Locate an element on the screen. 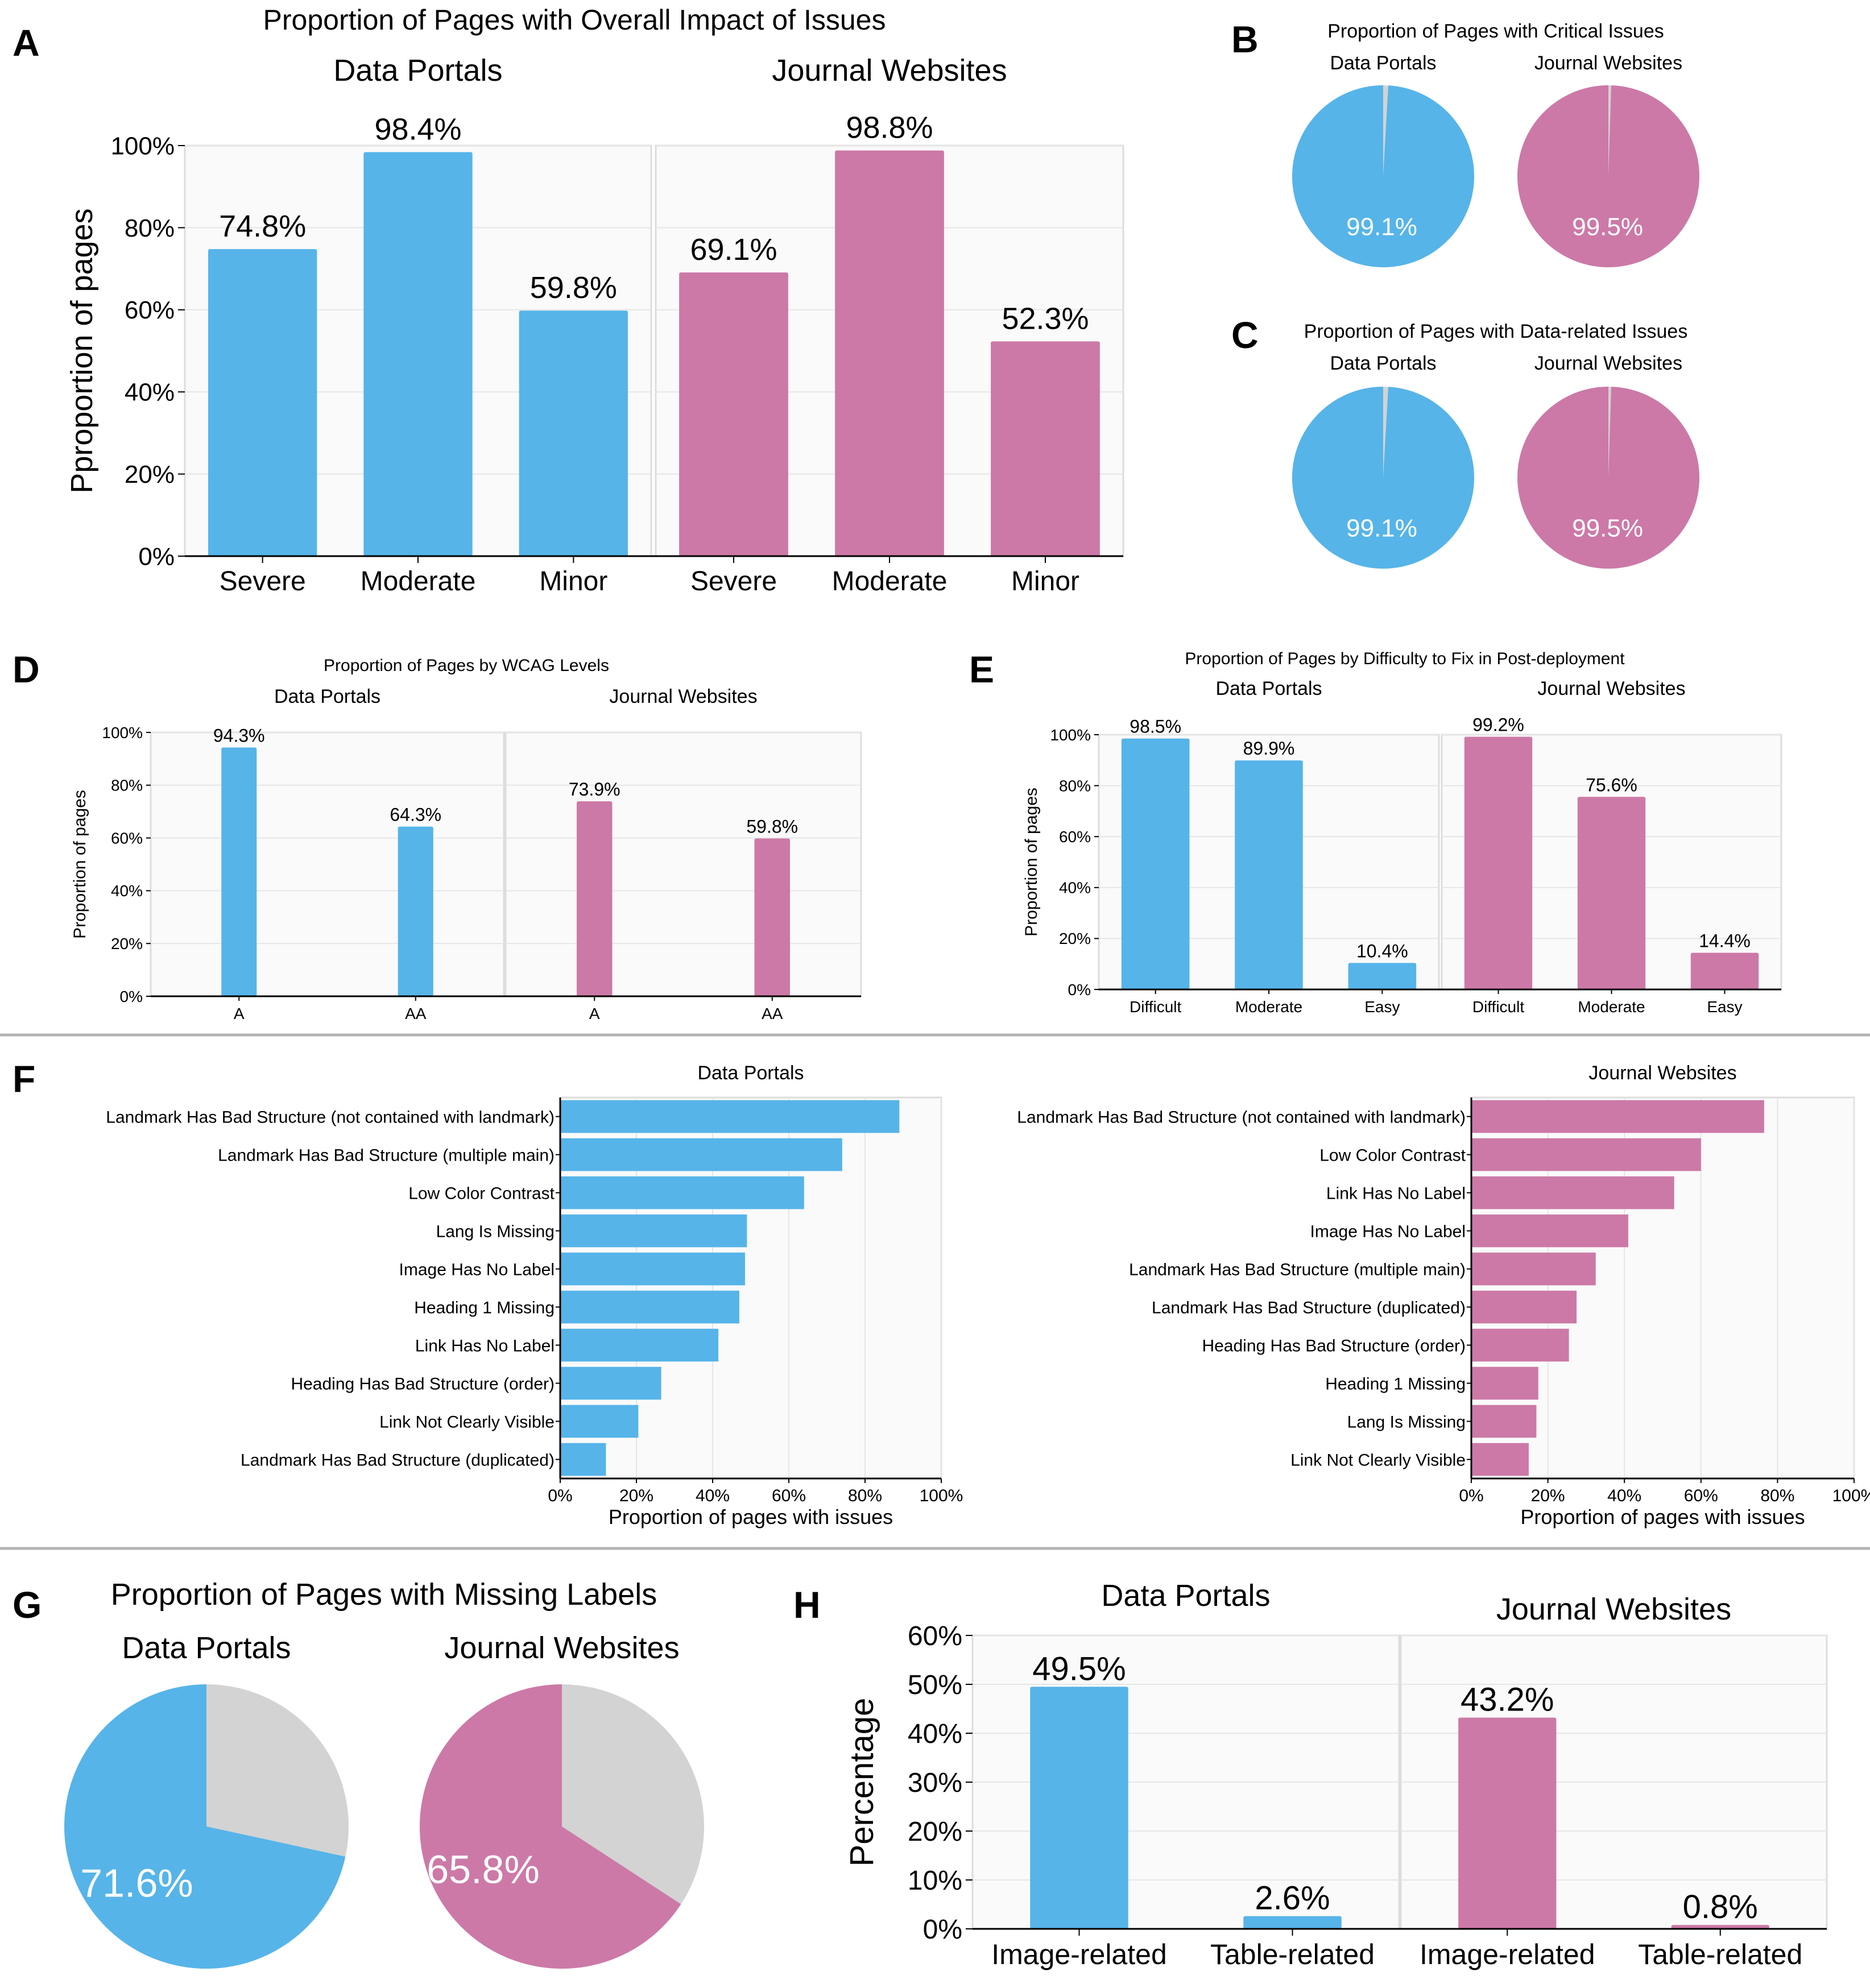 Image resolution: width=1870 pixels, height=1988 pixels. panel-letter-c: C is located at coordinates (1245, 335).